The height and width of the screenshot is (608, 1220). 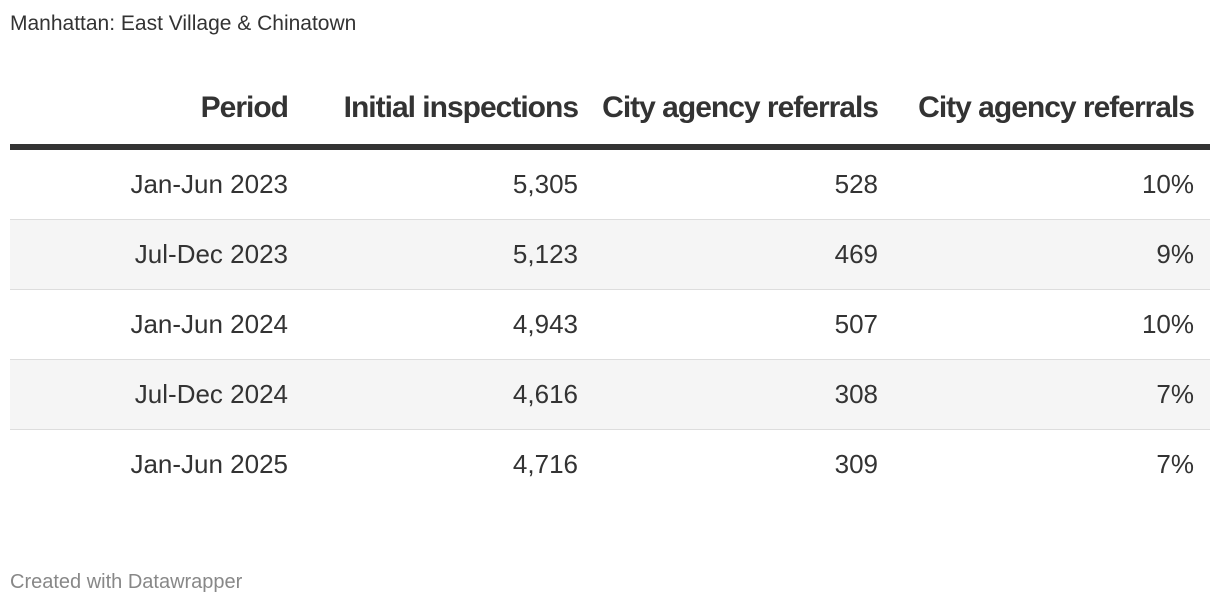 What do you see at coordinates (1052, 121) in the screenshot?
I see `column-header-referrals-share: City agency referrals` at bounding box center [1052, 121].